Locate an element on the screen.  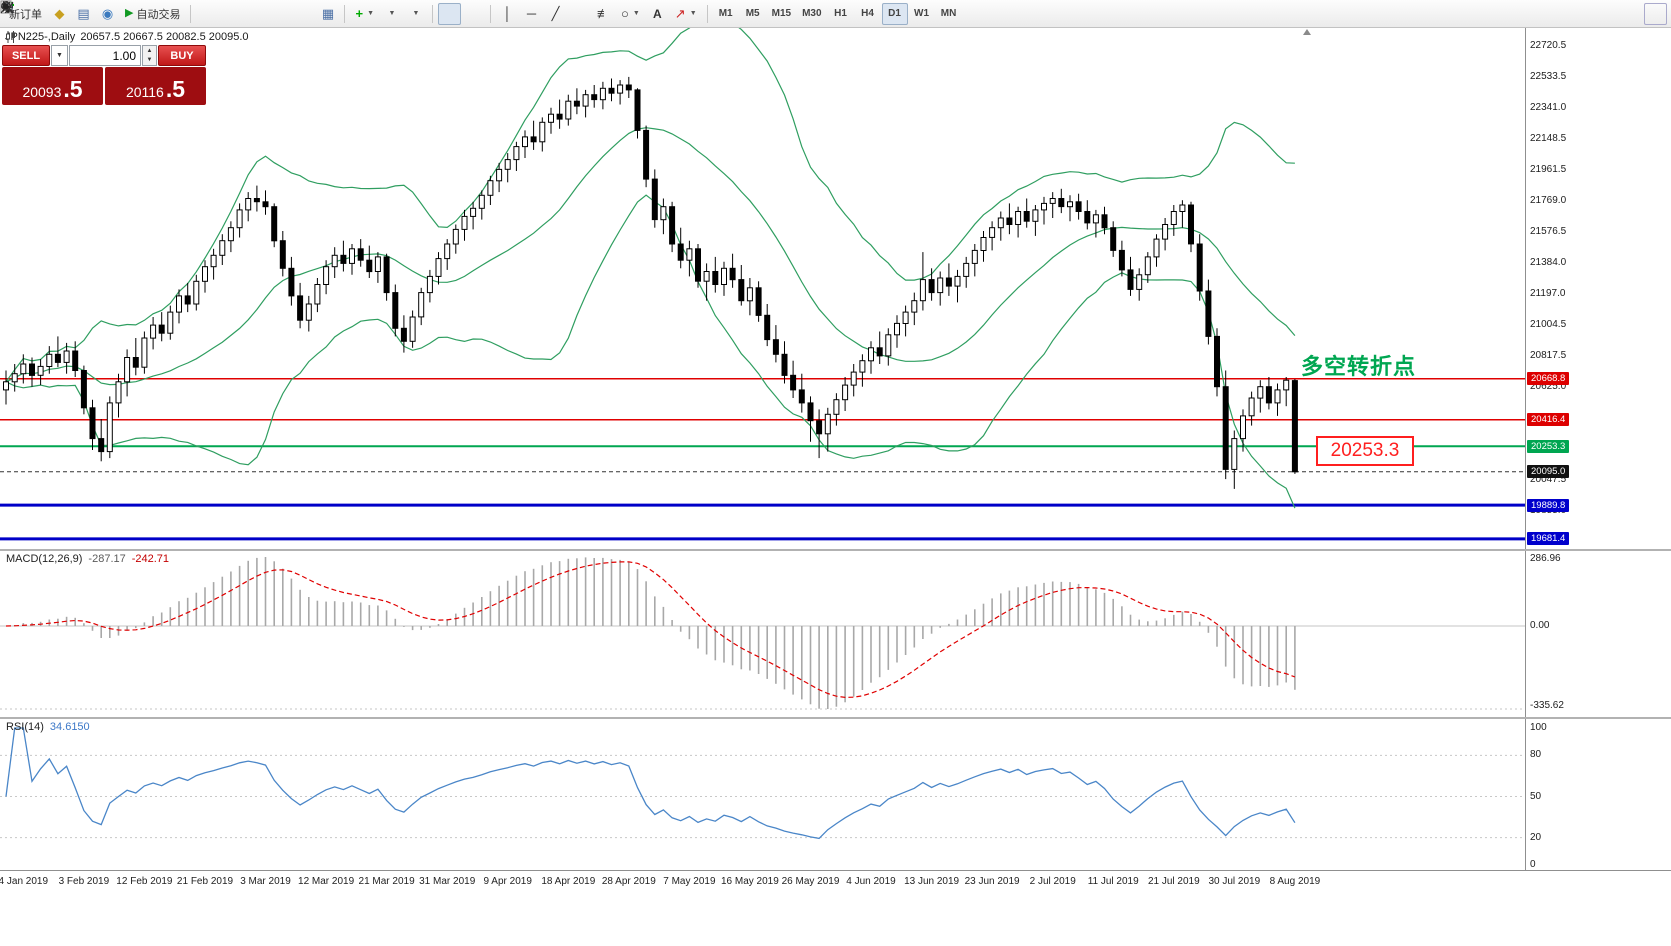
timeframe-m30-button: M30 is located at coordinates (812, 13).